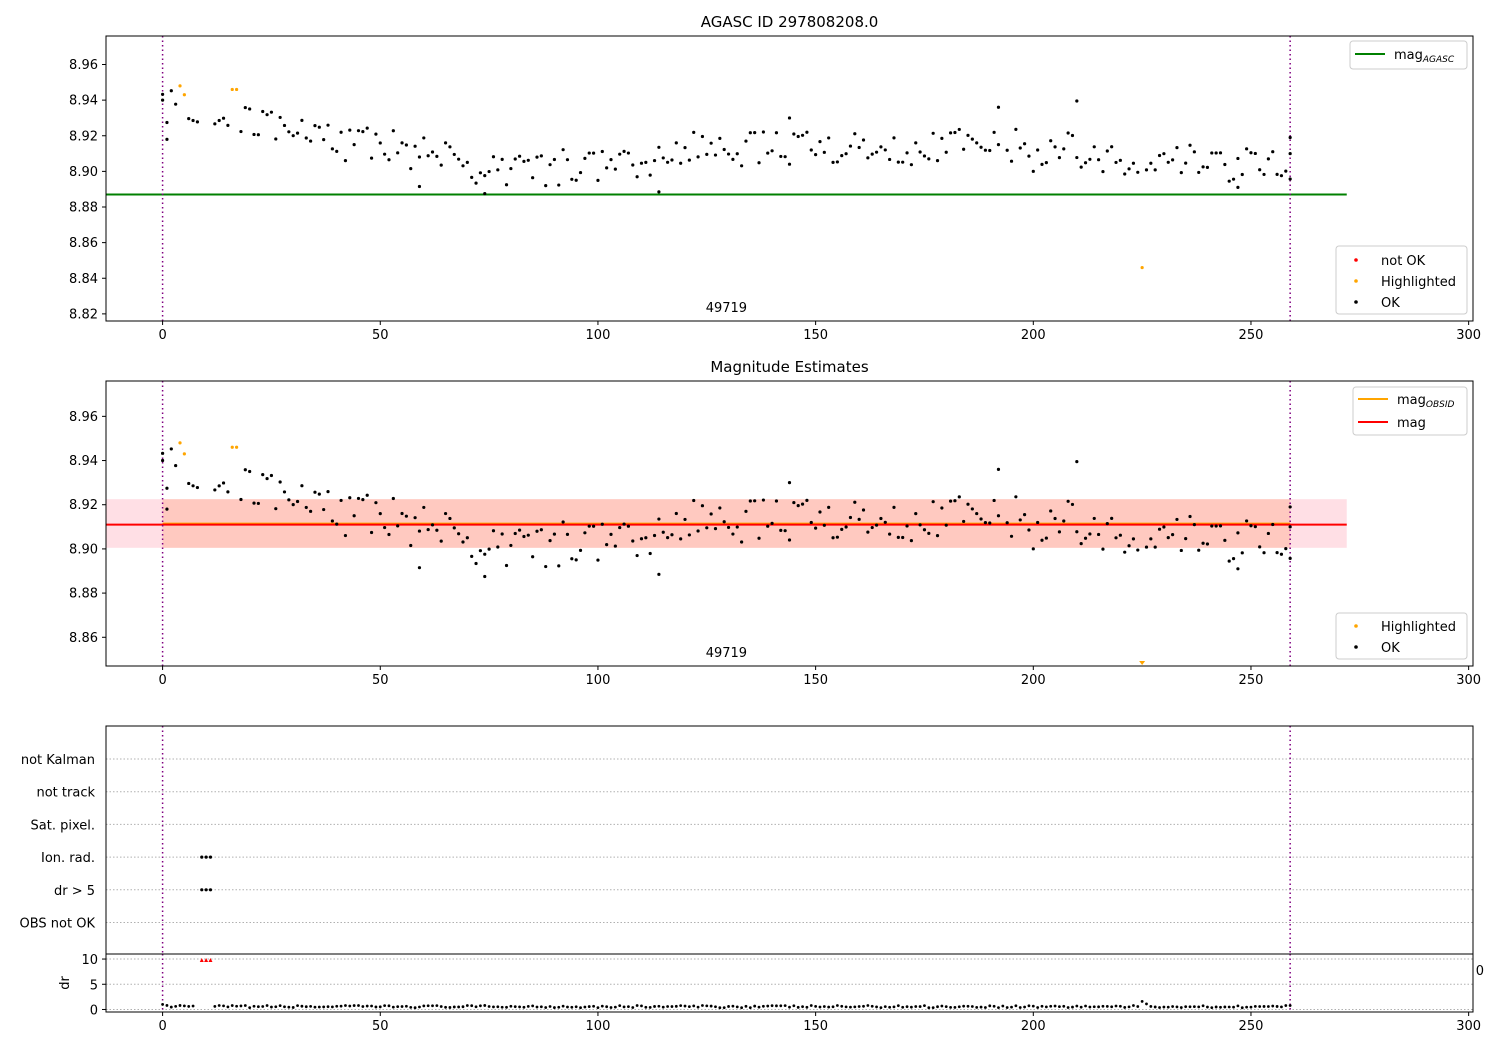  I want to click on estimates-panel-xtick-label: 50, so click(380, 680).